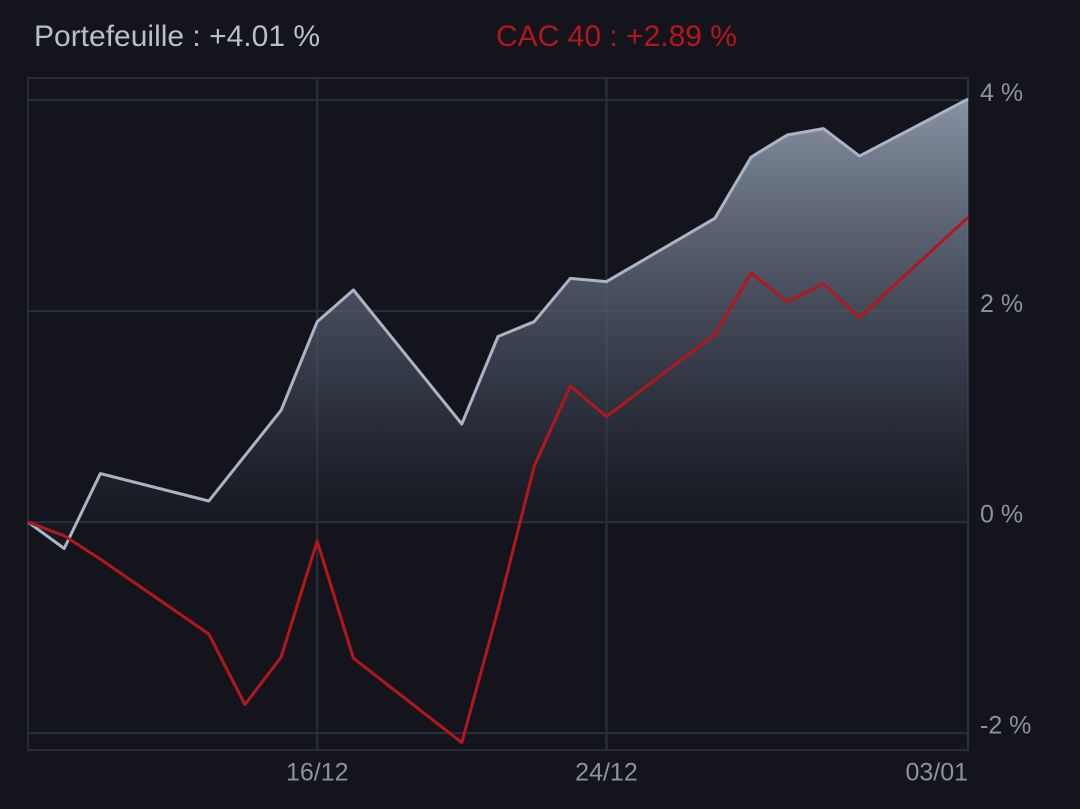 This screenshot has height=809, width=1080. I want to click on y-tick-label: 4 %, so click(1001, 93).